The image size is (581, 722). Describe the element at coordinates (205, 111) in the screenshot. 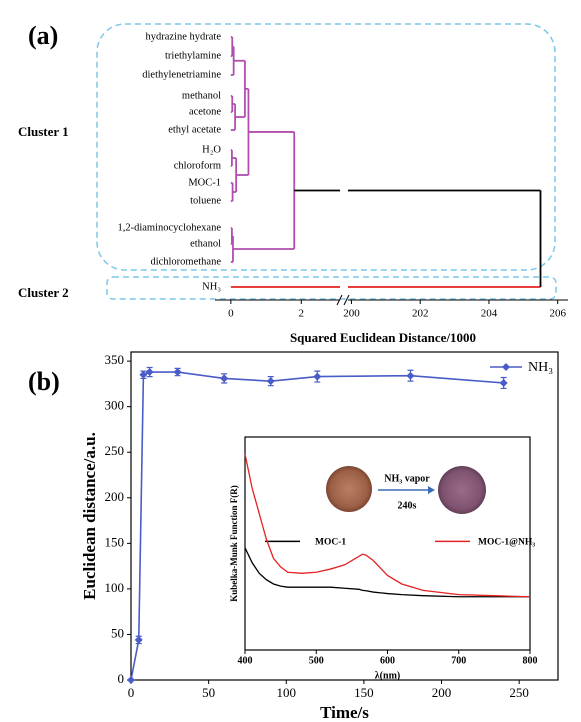

I see `leaf-label: acetone` at that location.